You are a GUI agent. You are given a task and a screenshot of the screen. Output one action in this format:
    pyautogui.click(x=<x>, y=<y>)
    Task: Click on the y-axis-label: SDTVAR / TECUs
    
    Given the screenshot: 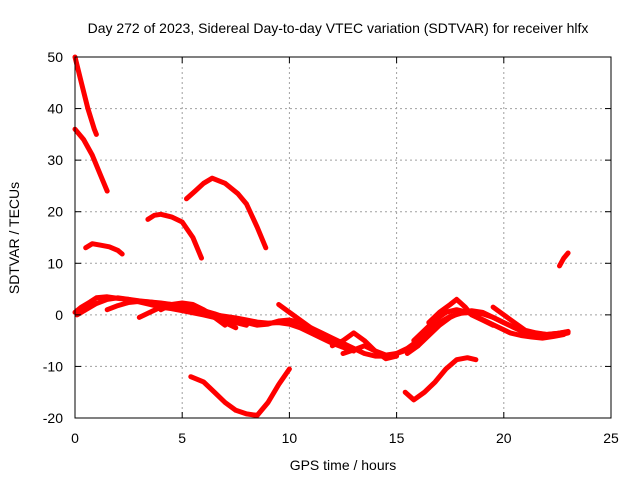 What is the action you would take?
    pyautogui.click(x=14, y=238)
    